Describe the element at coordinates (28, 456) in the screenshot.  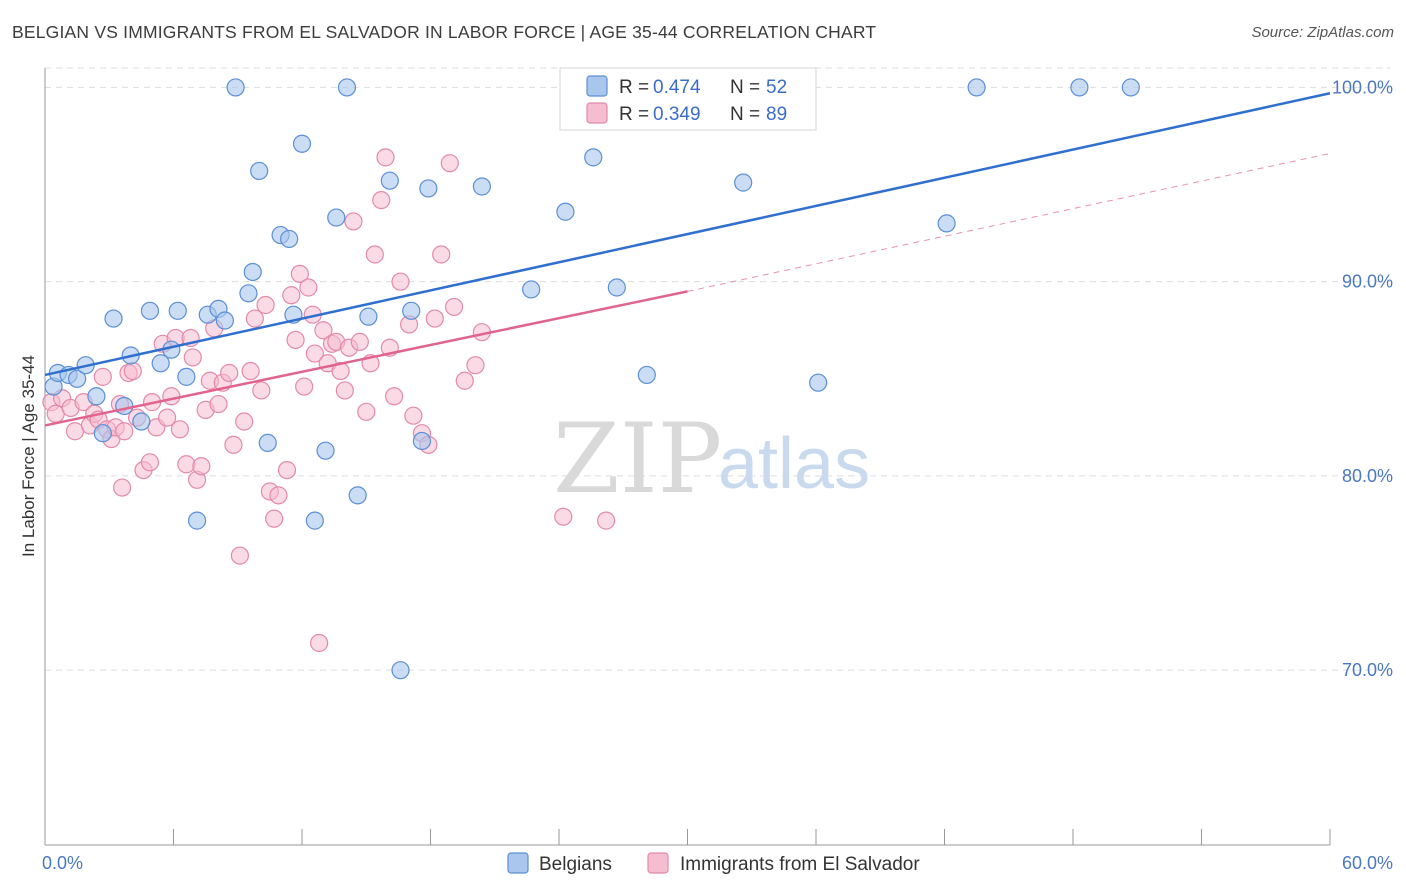
I see `y-axis-label: In Labor Force | Age 35-44` at that location.